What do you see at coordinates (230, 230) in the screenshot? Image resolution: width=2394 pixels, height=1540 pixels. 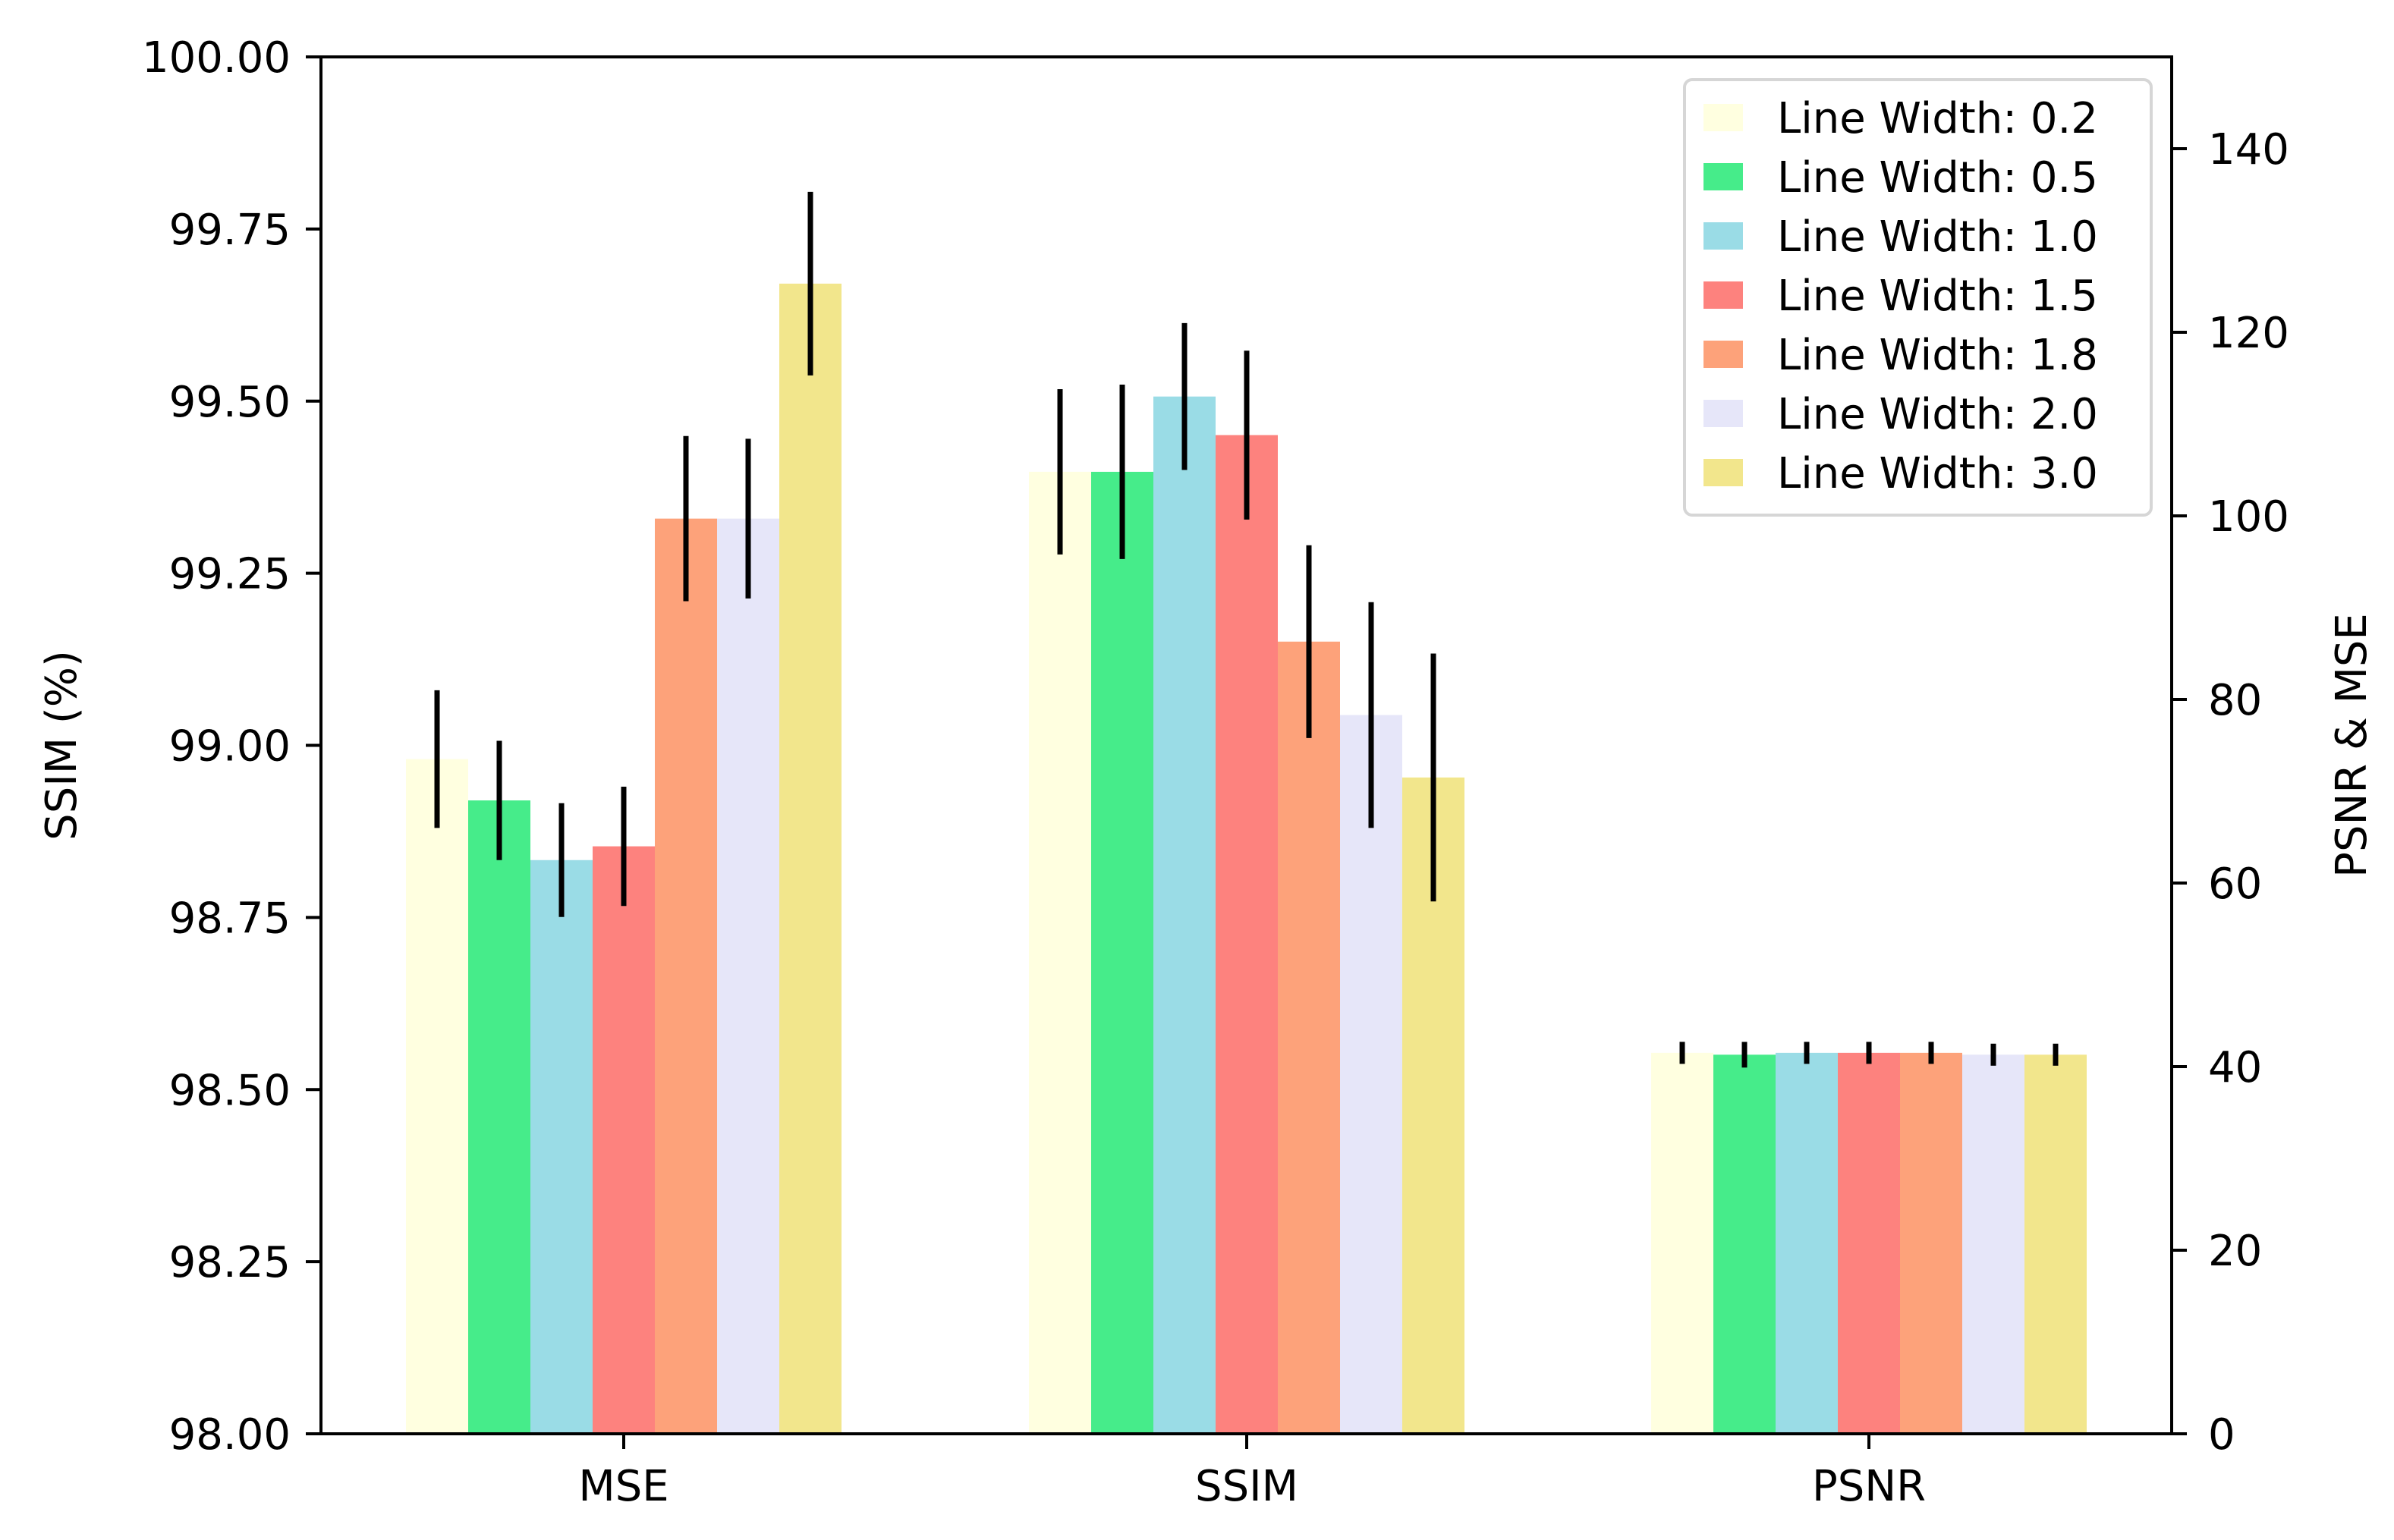 I see `left-tick-label: 99.75` at bounding box center [230, 230].